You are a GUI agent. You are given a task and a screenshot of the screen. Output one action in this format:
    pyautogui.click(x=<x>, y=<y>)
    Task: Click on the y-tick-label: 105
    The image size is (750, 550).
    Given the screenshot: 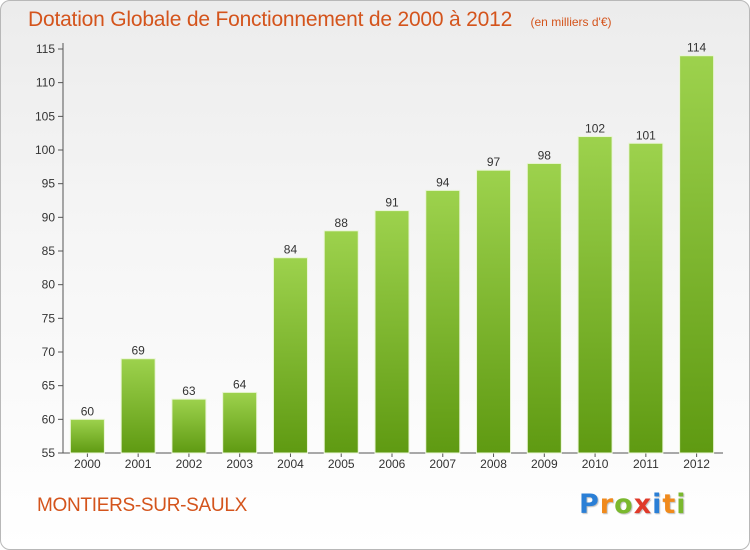 What is the action you would take?
    pyautogui.click(x=45, y=116)
    